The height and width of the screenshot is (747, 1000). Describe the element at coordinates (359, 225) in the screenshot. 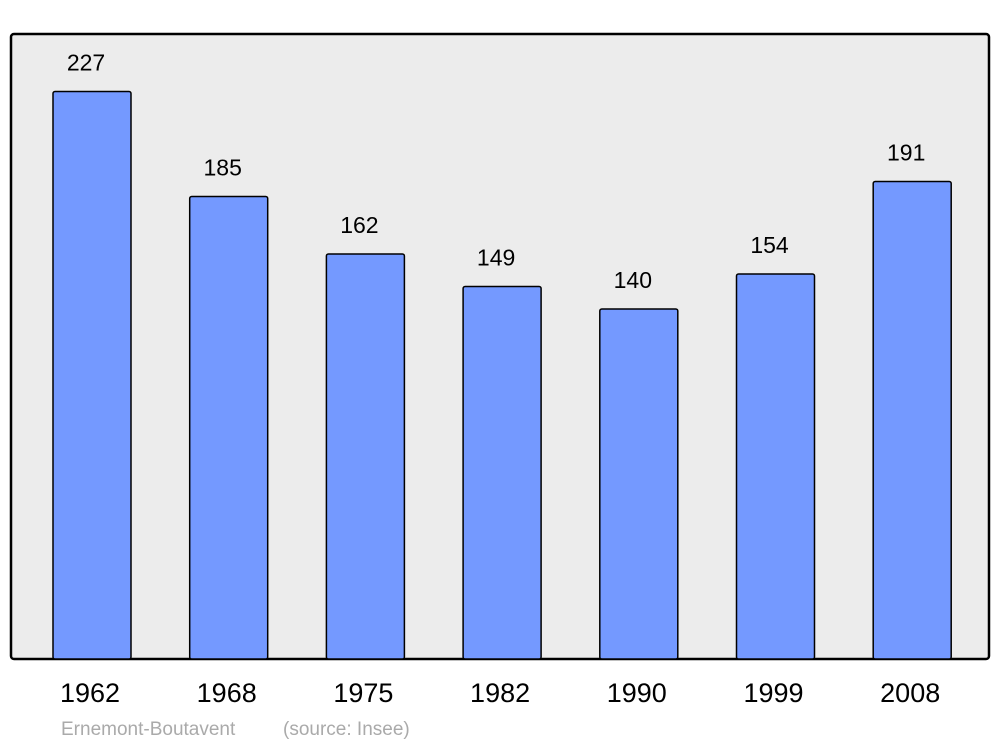

I see `value-label: 162` at that location.